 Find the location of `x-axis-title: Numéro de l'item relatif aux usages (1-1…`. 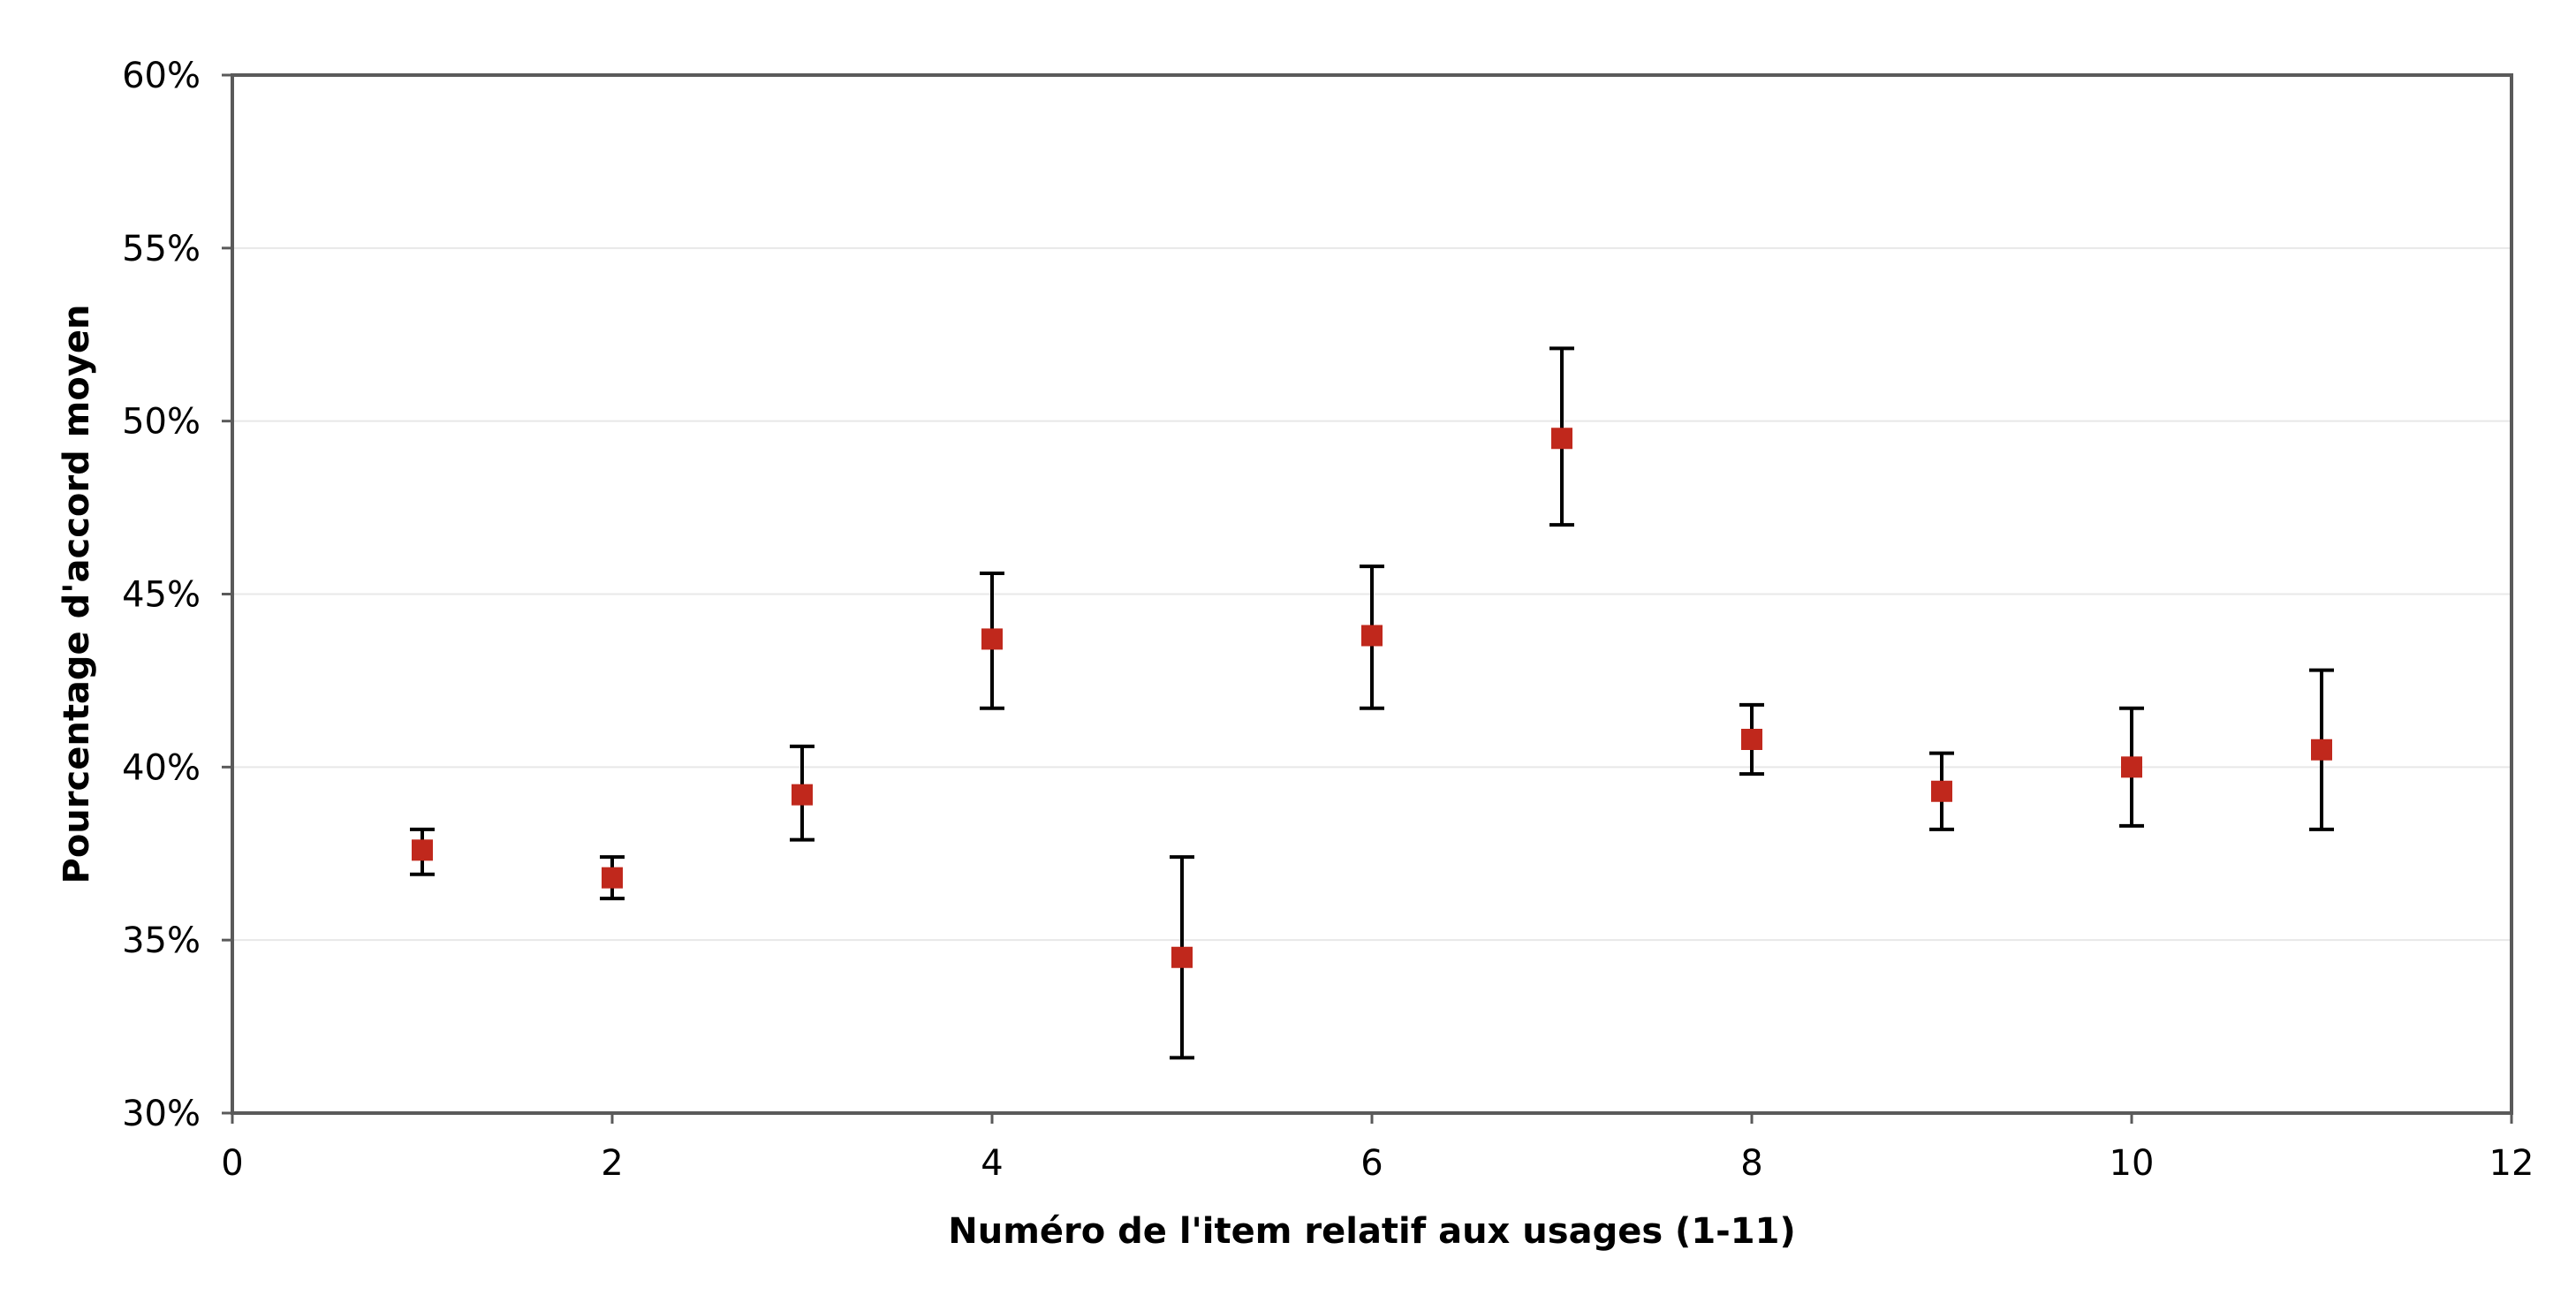

x-axis-title: Numéro de l'item relatif aux usages (1-1… is located at coordinates (1371, 1231).